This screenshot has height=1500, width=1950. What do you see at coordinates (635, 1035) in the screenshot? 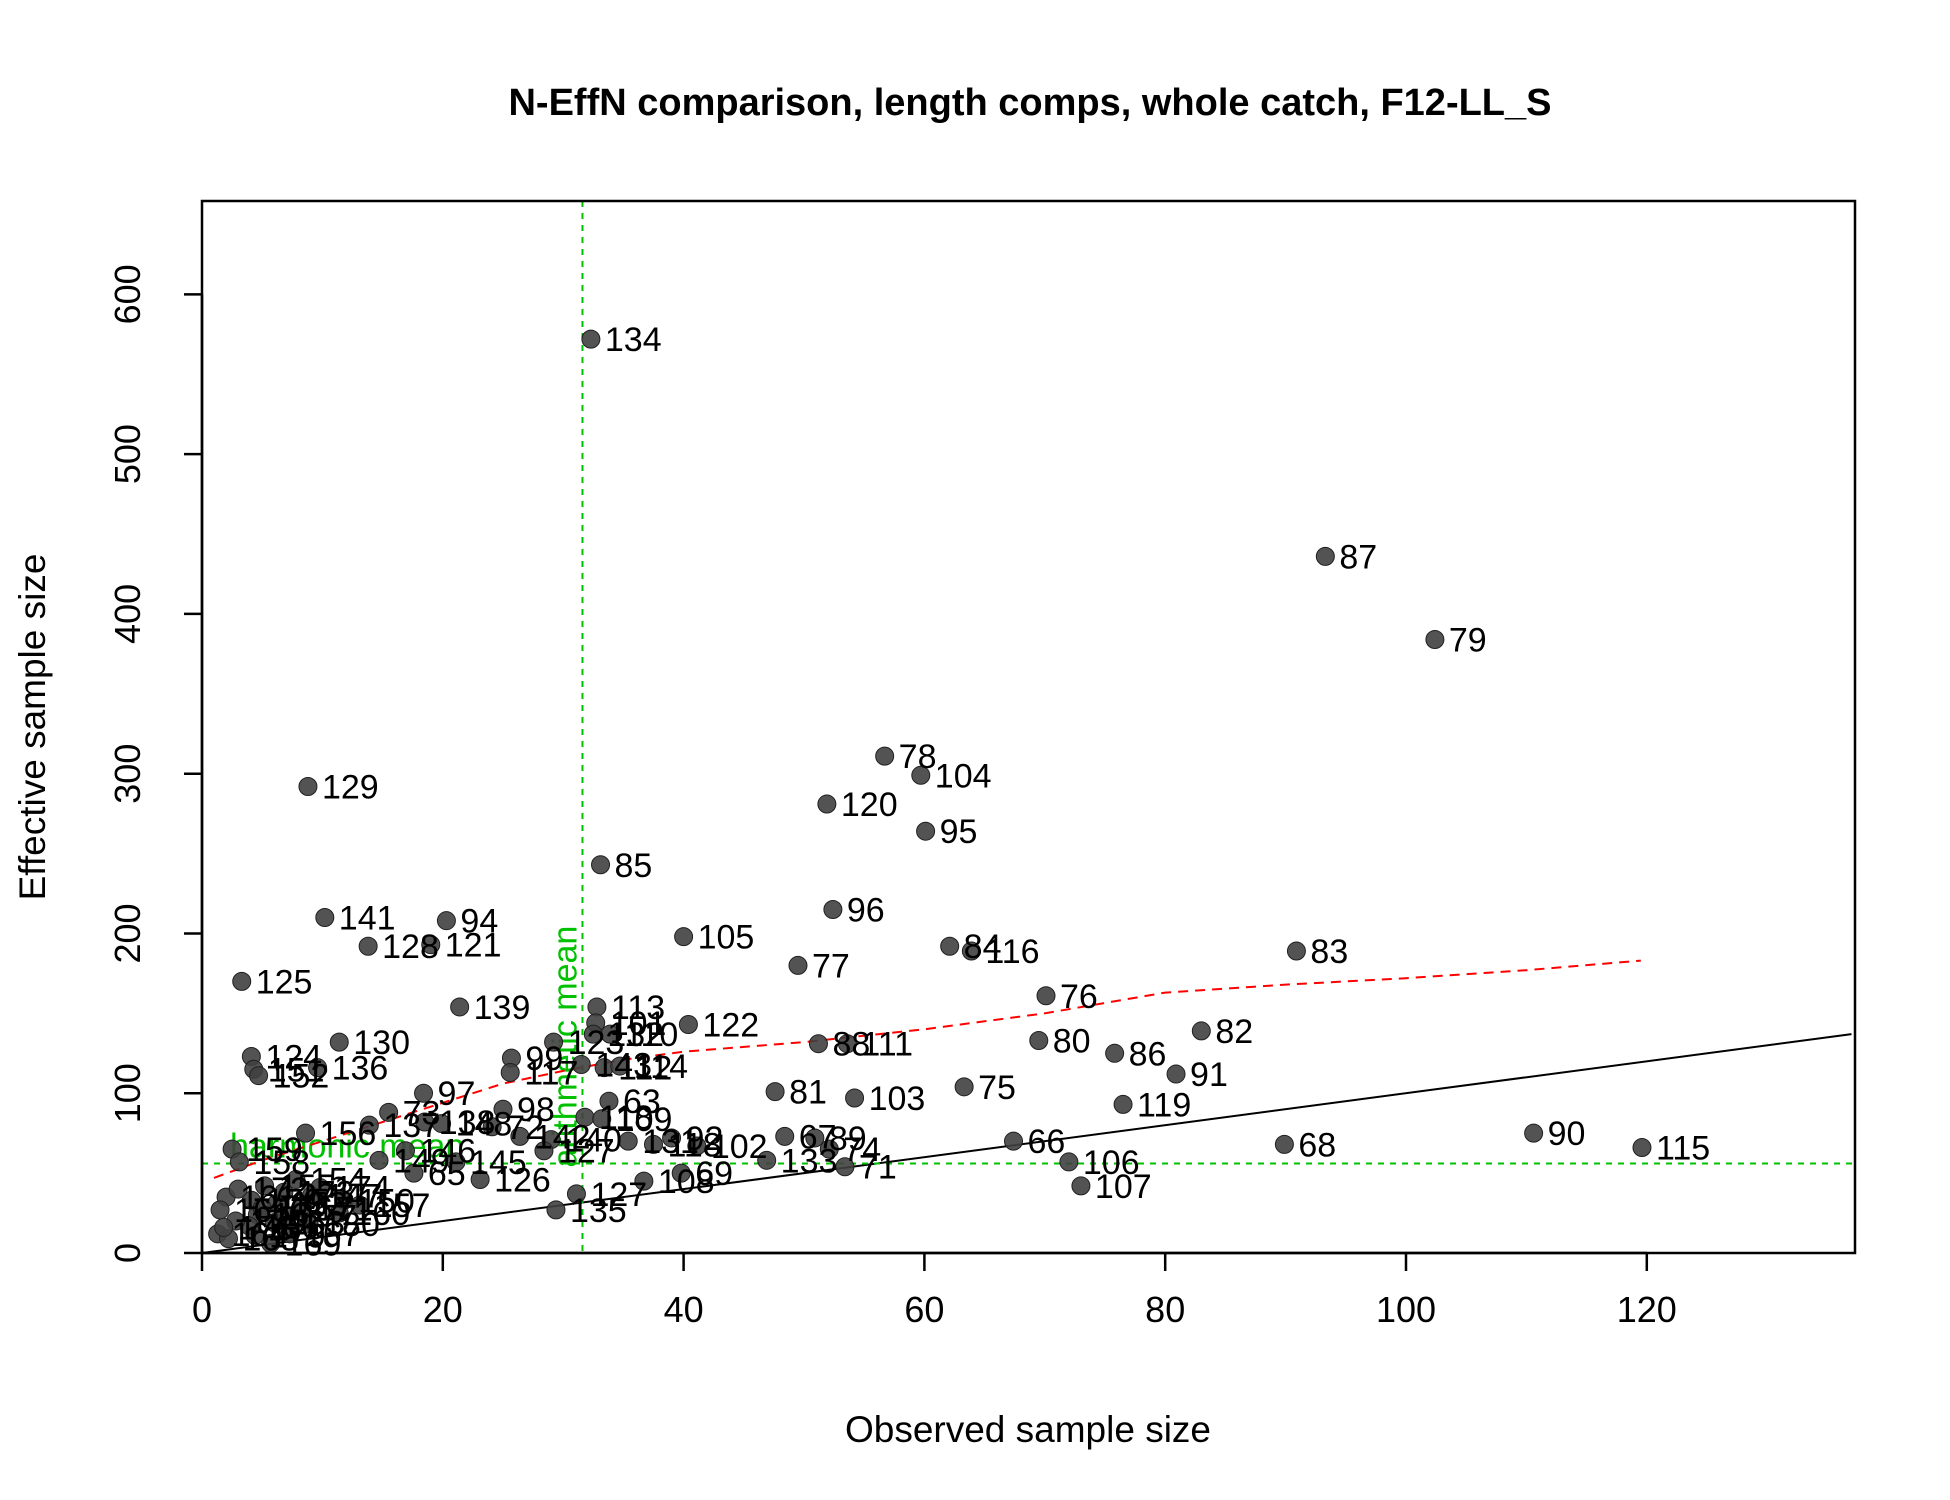
I see `point-label-24: 132` at bounding box center [635, 1035].